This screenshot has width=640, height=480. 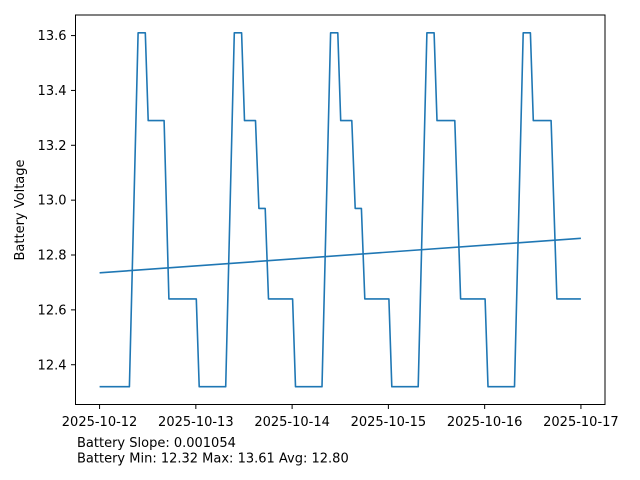 I want to click on x-tick-label: 2025-10-14, so click(x=292, y=422).